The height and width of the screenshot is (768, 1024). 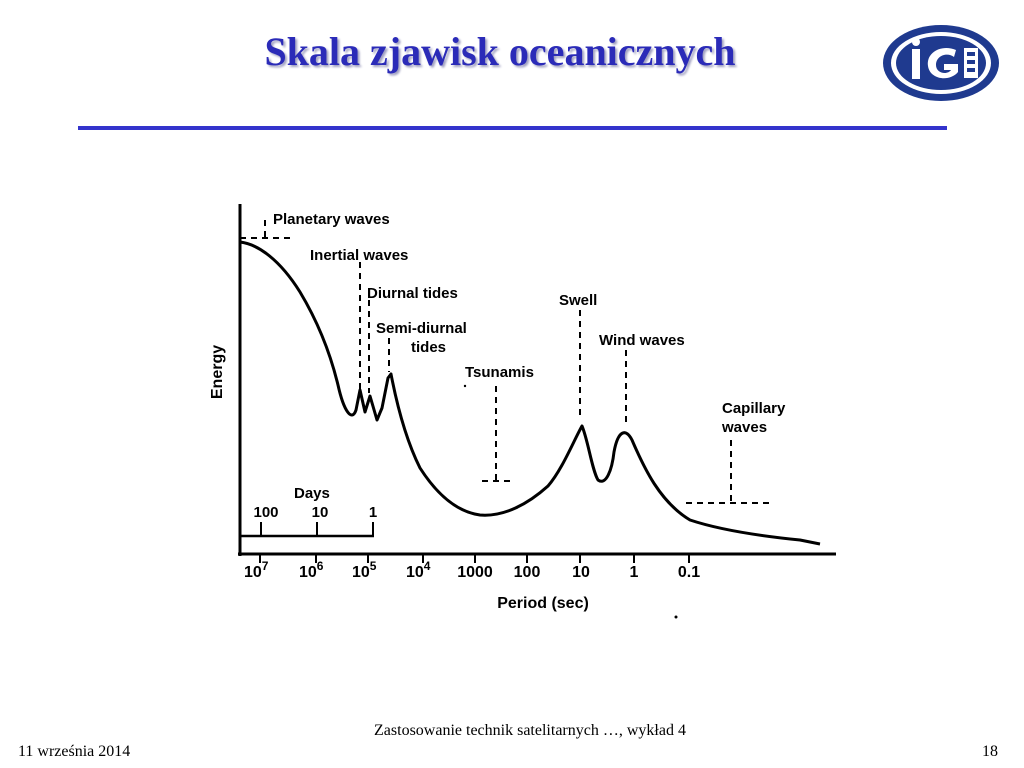 What do you see at coordinates (990, 751) in the screenshot?
I see `page-number: 18` at bounding box center [990, 751].